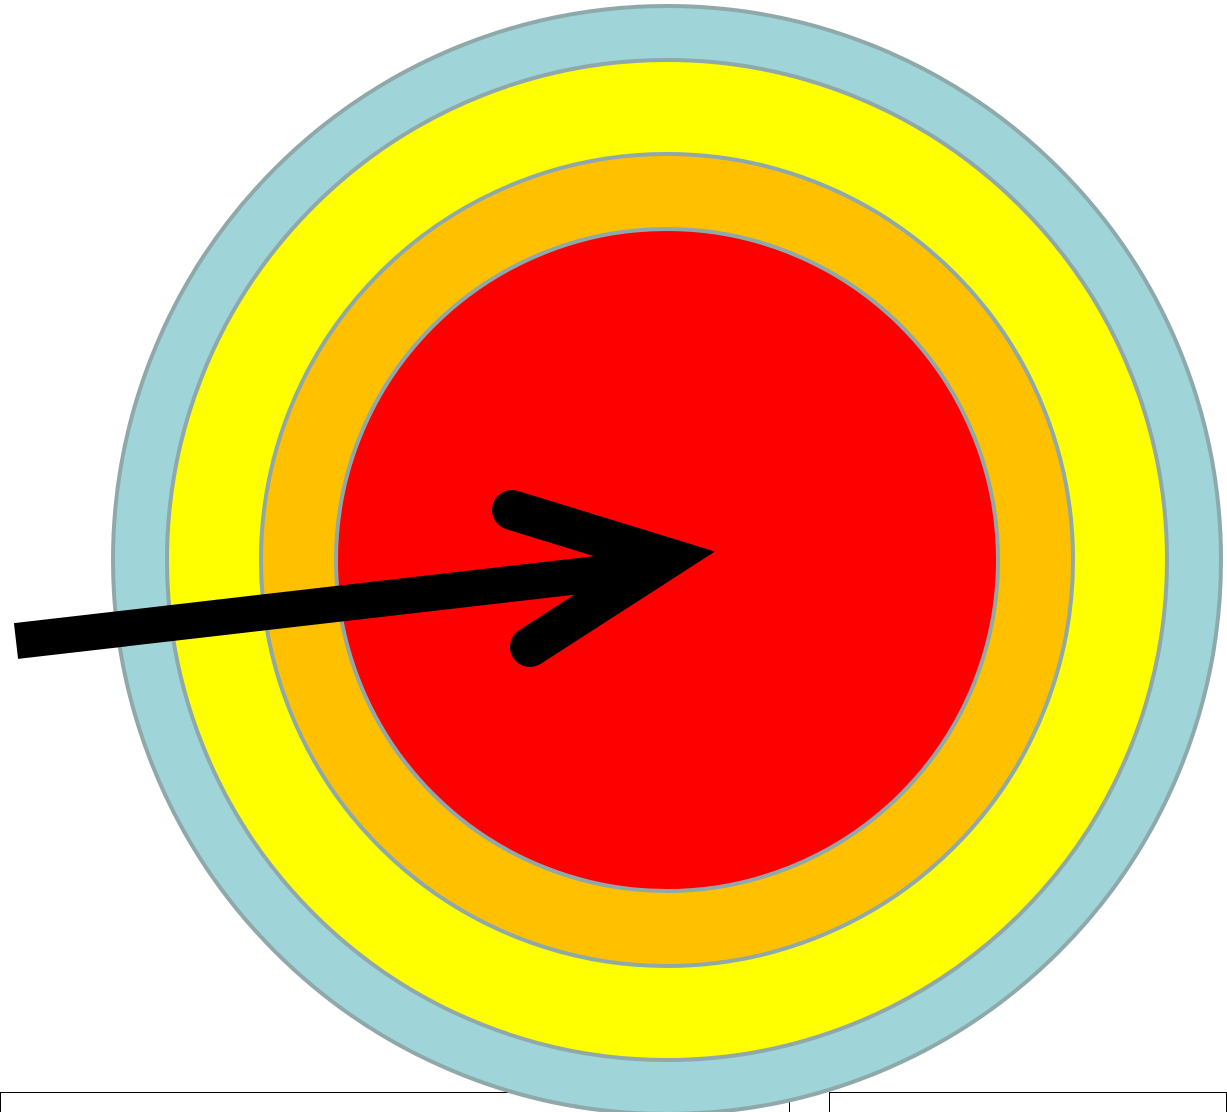 The width and height of the screenshot is (1227, 1112). I want to click on arrow-icon, so click(364, 578).